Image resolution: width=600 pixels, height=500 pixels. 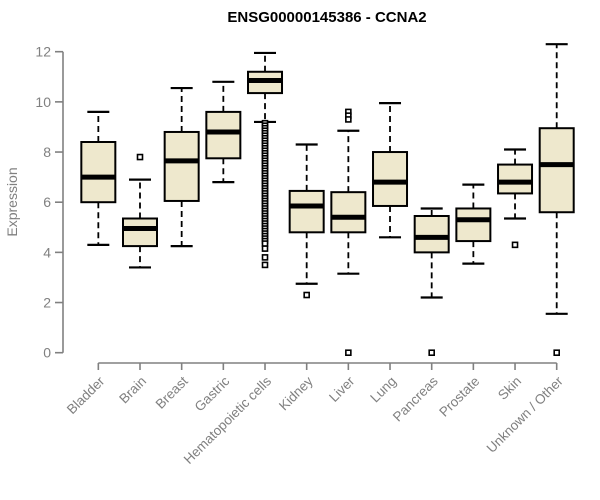 I want to click on y-axis-label: Expression, so click(x=12, y=201).